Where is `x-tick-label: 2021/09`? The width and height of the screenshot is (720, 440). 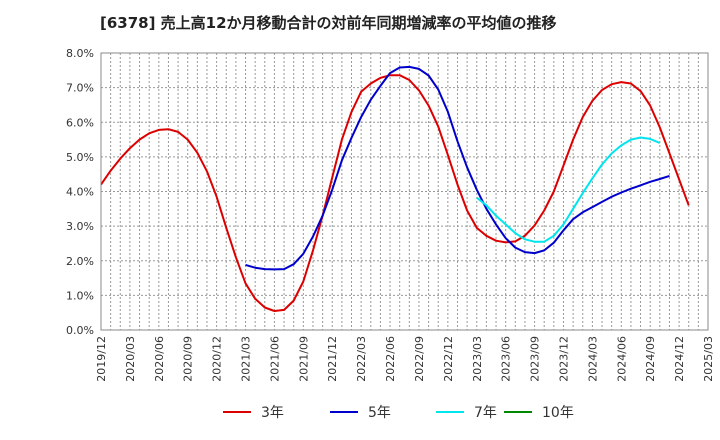 x-tick-label: 2021/09 is located at coordinates (303, 359).